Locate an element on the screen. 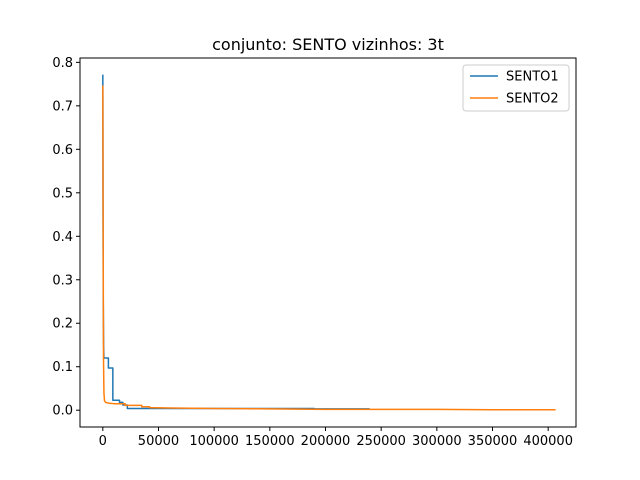 The width and height of the screenshot is (640, 480). y-tick-label: 0.0 is located at coordinates (62, 411).